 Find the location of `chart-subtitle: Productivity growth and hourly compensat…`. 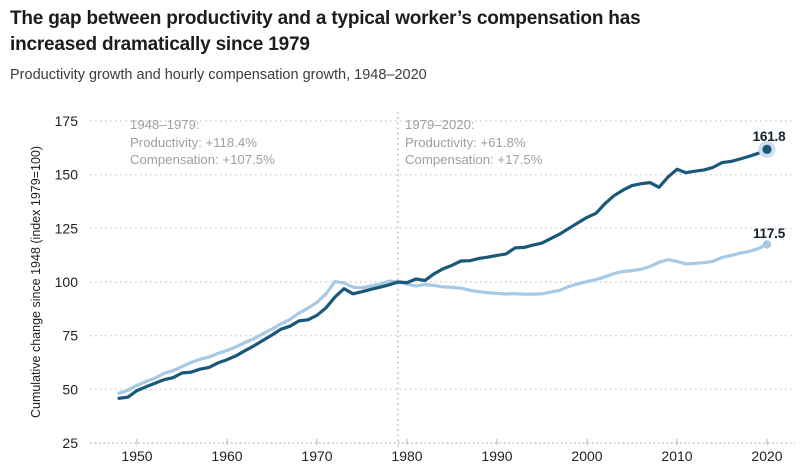

chart-subtitle: Productivity growth and hourly compensat… is located at coordinates (218, 75).